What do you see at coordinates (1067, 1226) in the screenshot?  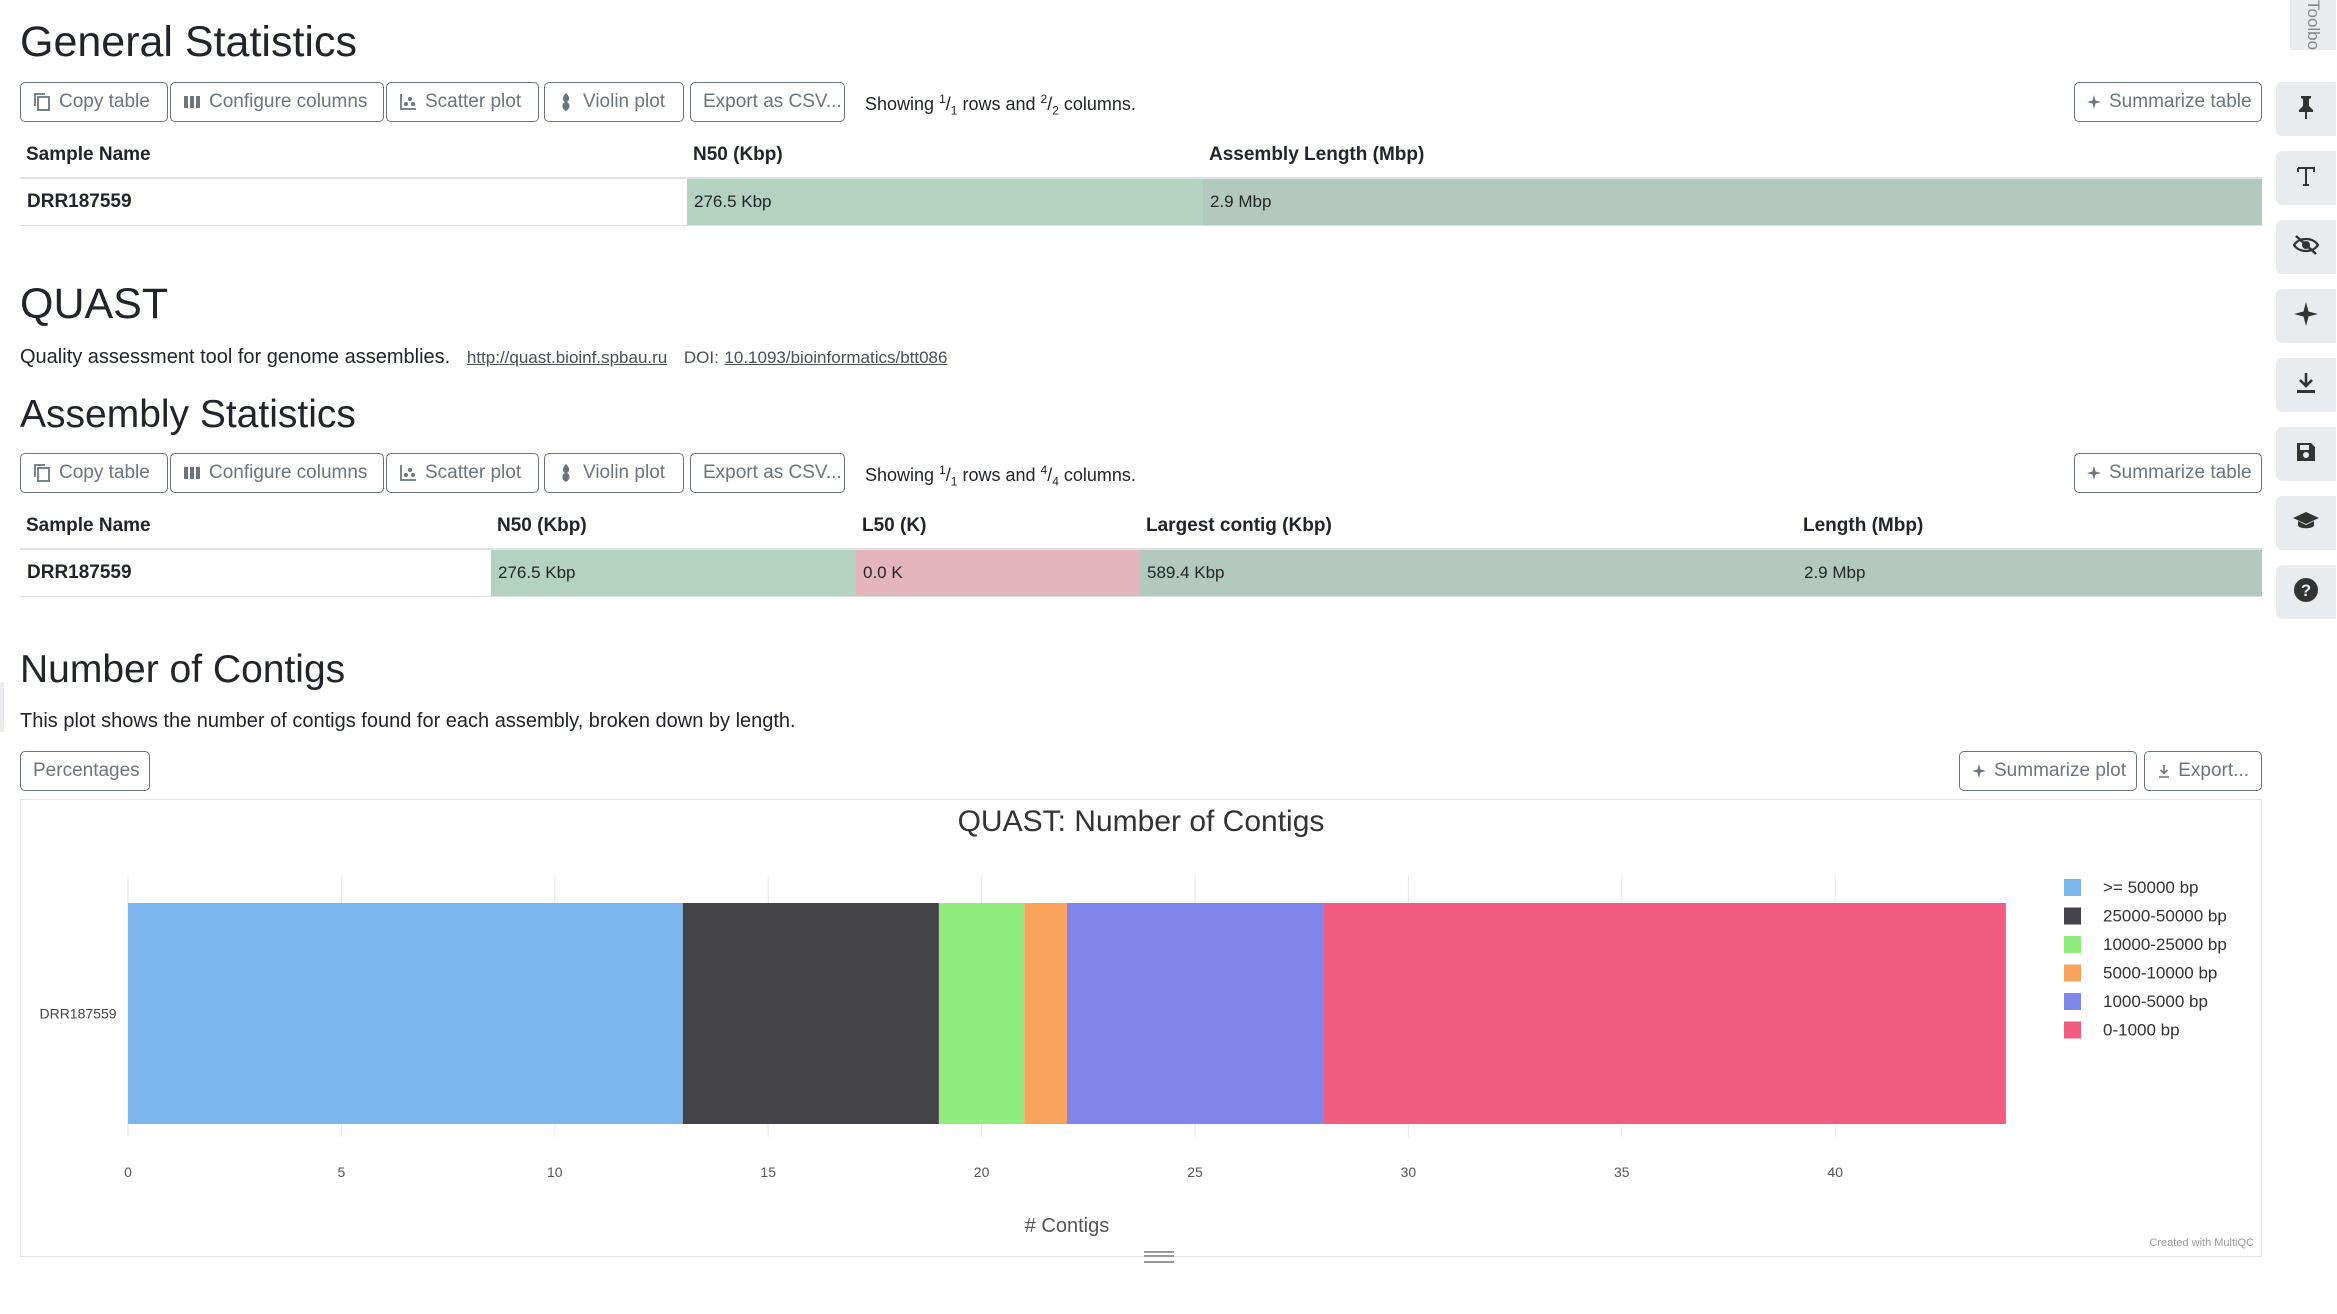 I see `x-axis-label: # Contigs` at bounding box center [1067, 1226].